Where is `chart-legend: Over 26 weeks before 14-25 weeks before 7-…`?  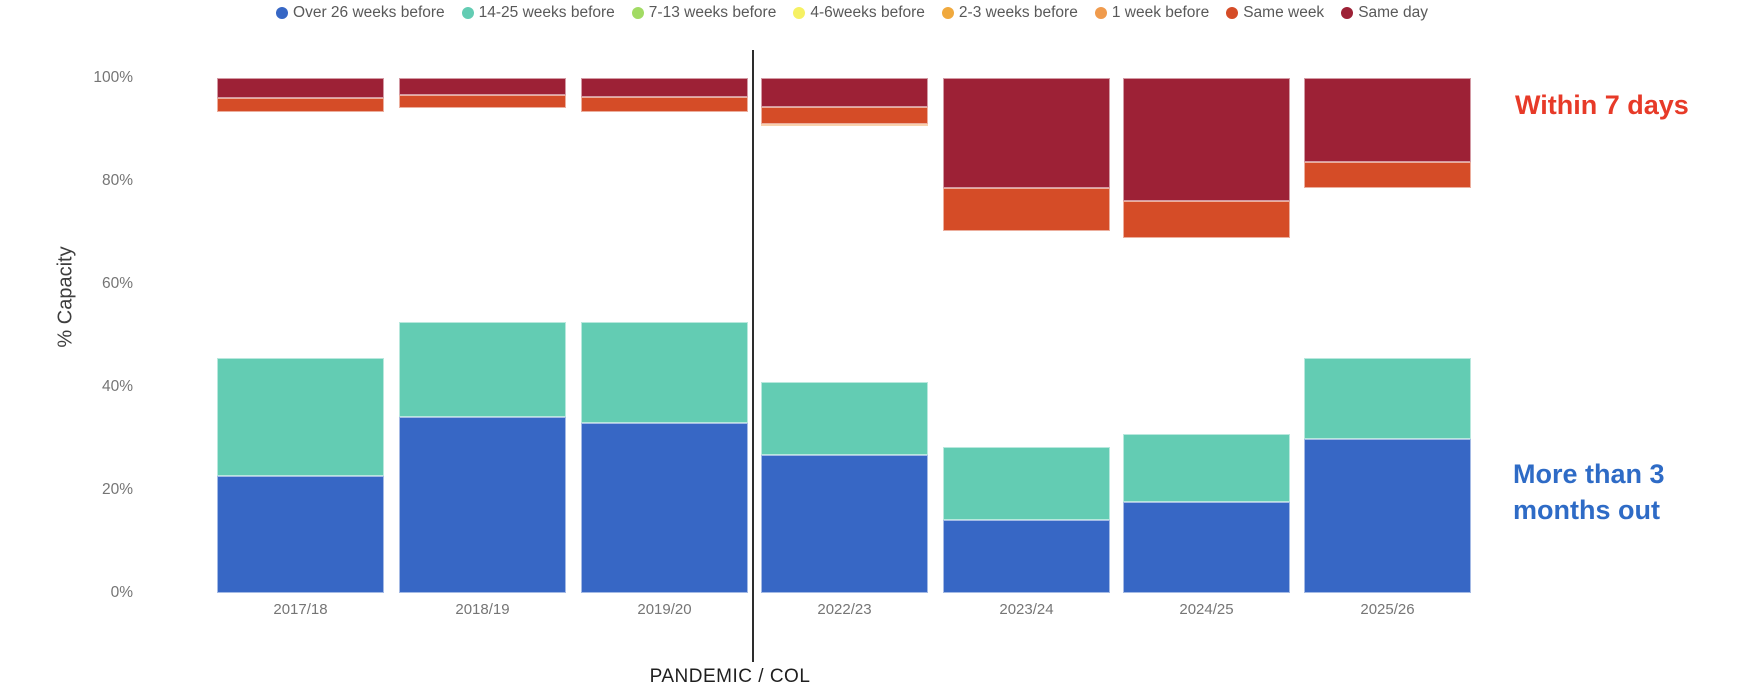 chart-legend: Over 26 weeks before 14-25 weeks before 7-… is located at coordinates (852, 13).